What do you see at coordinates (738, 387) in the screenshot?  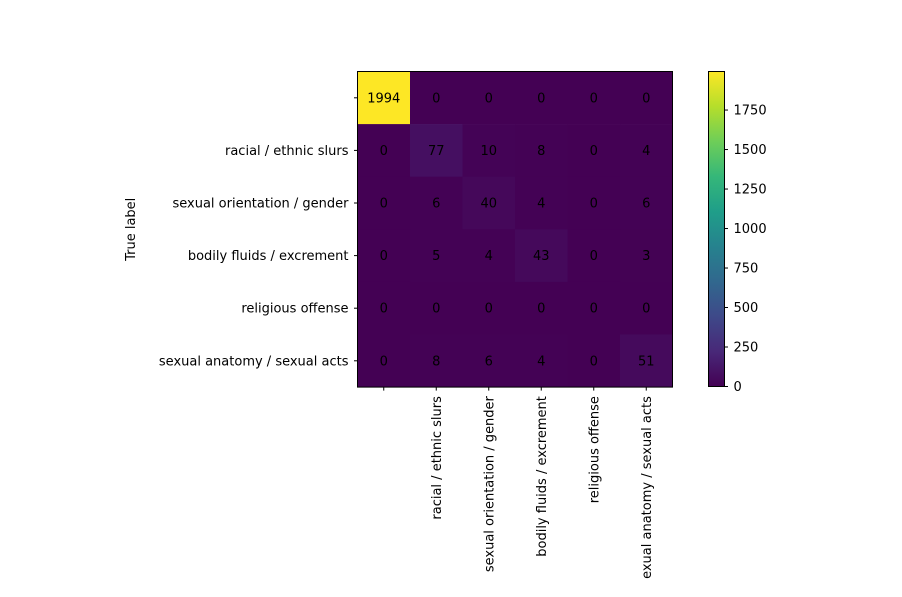 I see `colorbar-tick-label: 0` at bounding box center [738, 387].